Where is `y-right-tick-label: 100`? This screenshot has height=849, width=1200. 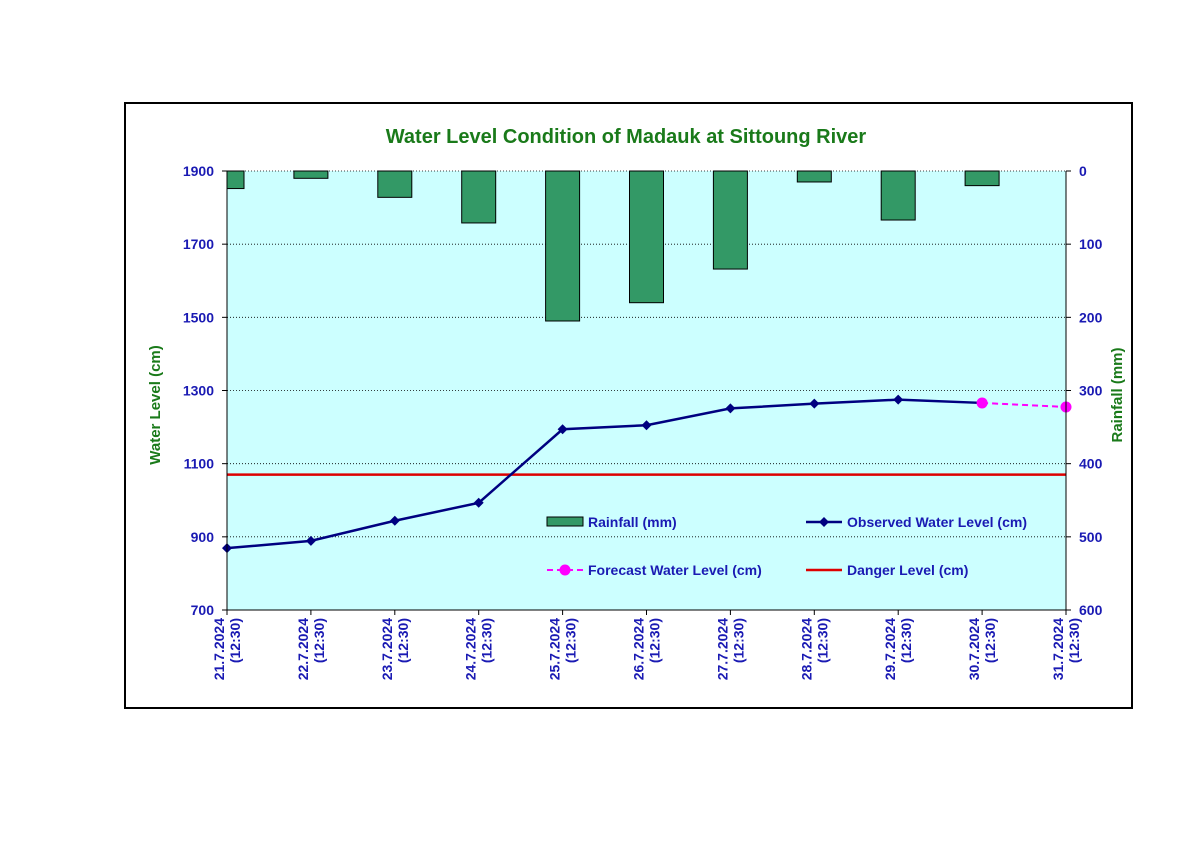
y-right-tick-label: 100 is located at coordinates (1091, 244).